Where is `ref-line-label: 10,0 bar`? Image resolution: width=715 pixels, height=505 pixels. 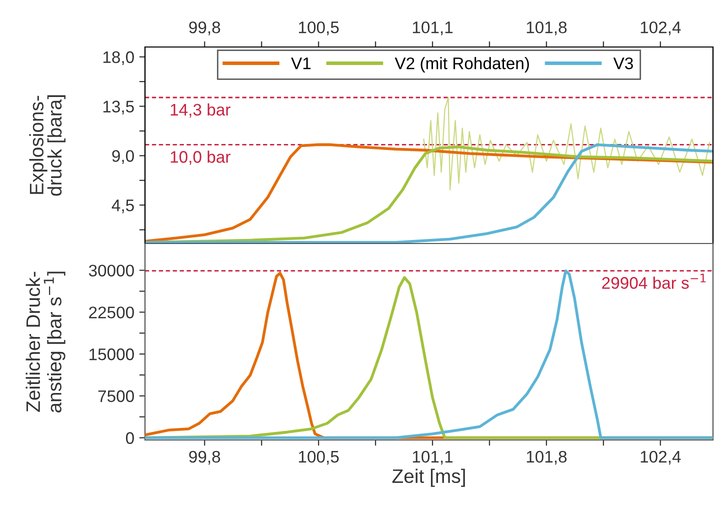
ref-line-label: 10,0 bar is located at coordinates (200, 157).